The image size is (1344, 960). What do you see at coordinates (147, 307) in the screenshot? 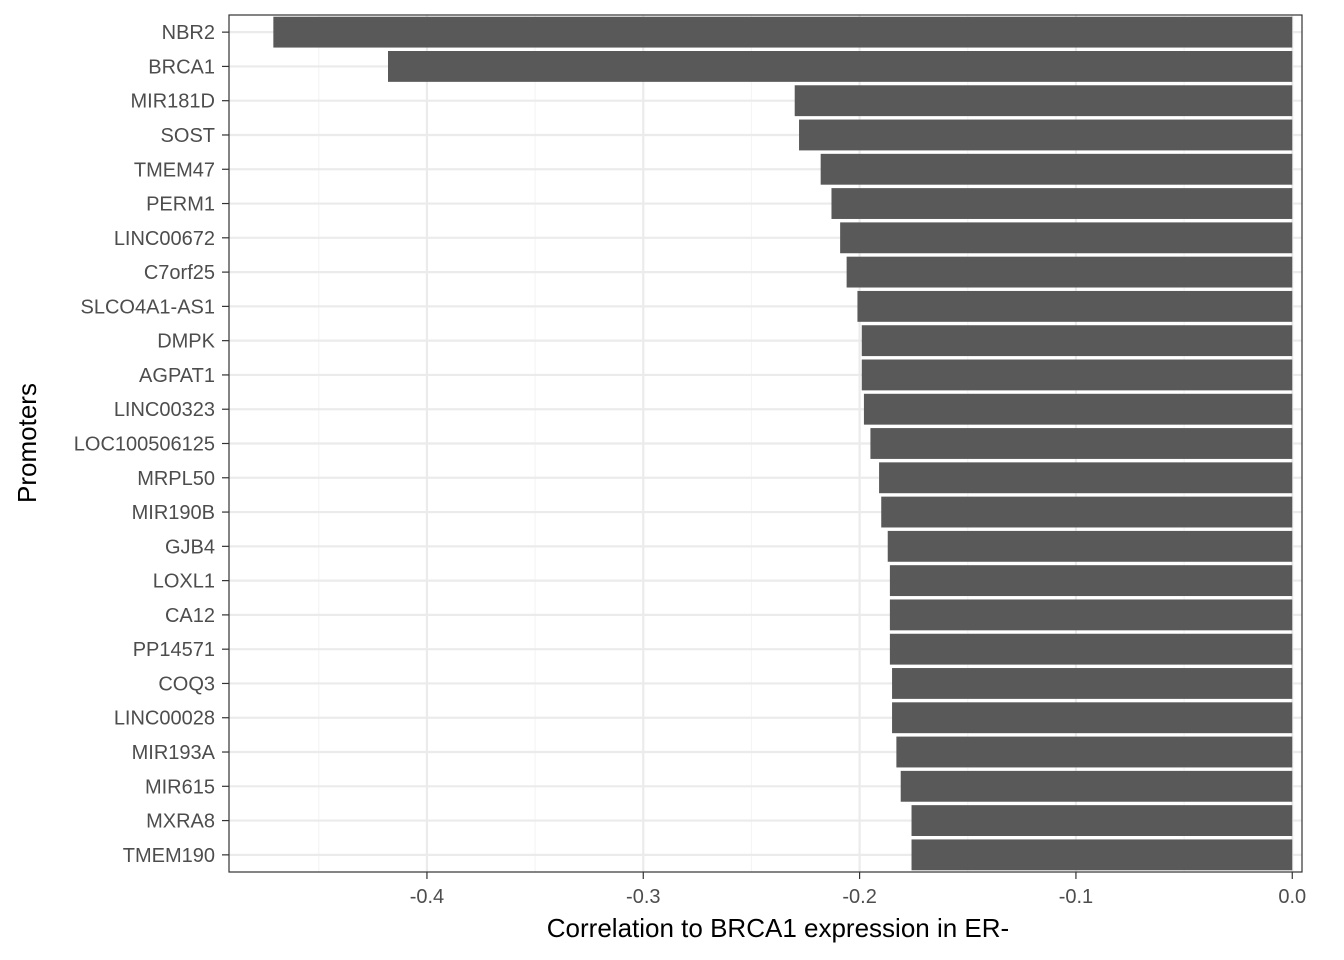
I see `y-tick-label: SLCO4A1-AS1` at bounding box center [147, 307].